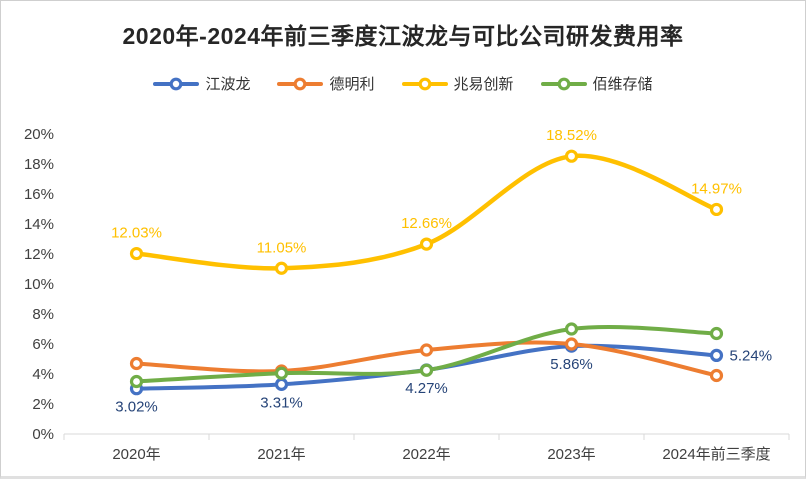 Image resolution: width=806 pixels, height=479 pixels. What do you see at coordinates (281, 402) in the screenshot?
I see `data-label: 3.31%` at bounding box center [281, 402].